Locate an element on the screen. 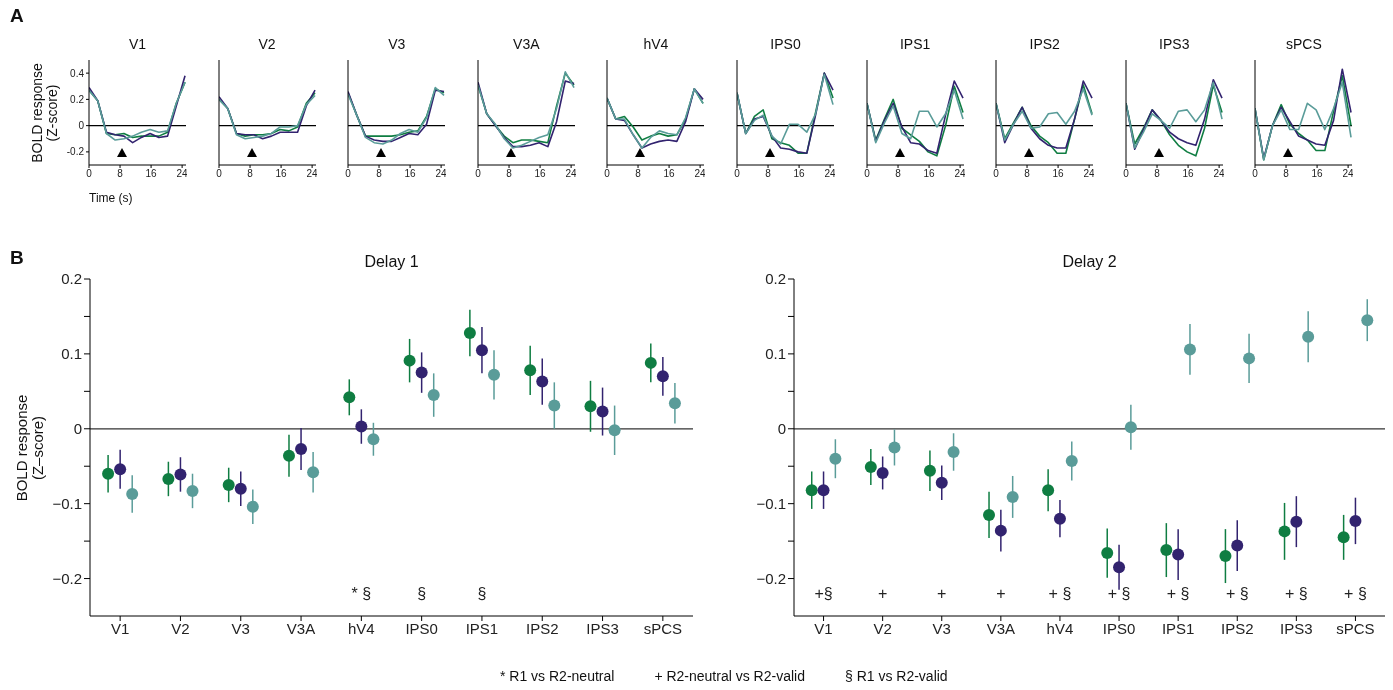 The image size is (1393, 690). chart-title: Delay 1 is located at coordinates (391, 262).